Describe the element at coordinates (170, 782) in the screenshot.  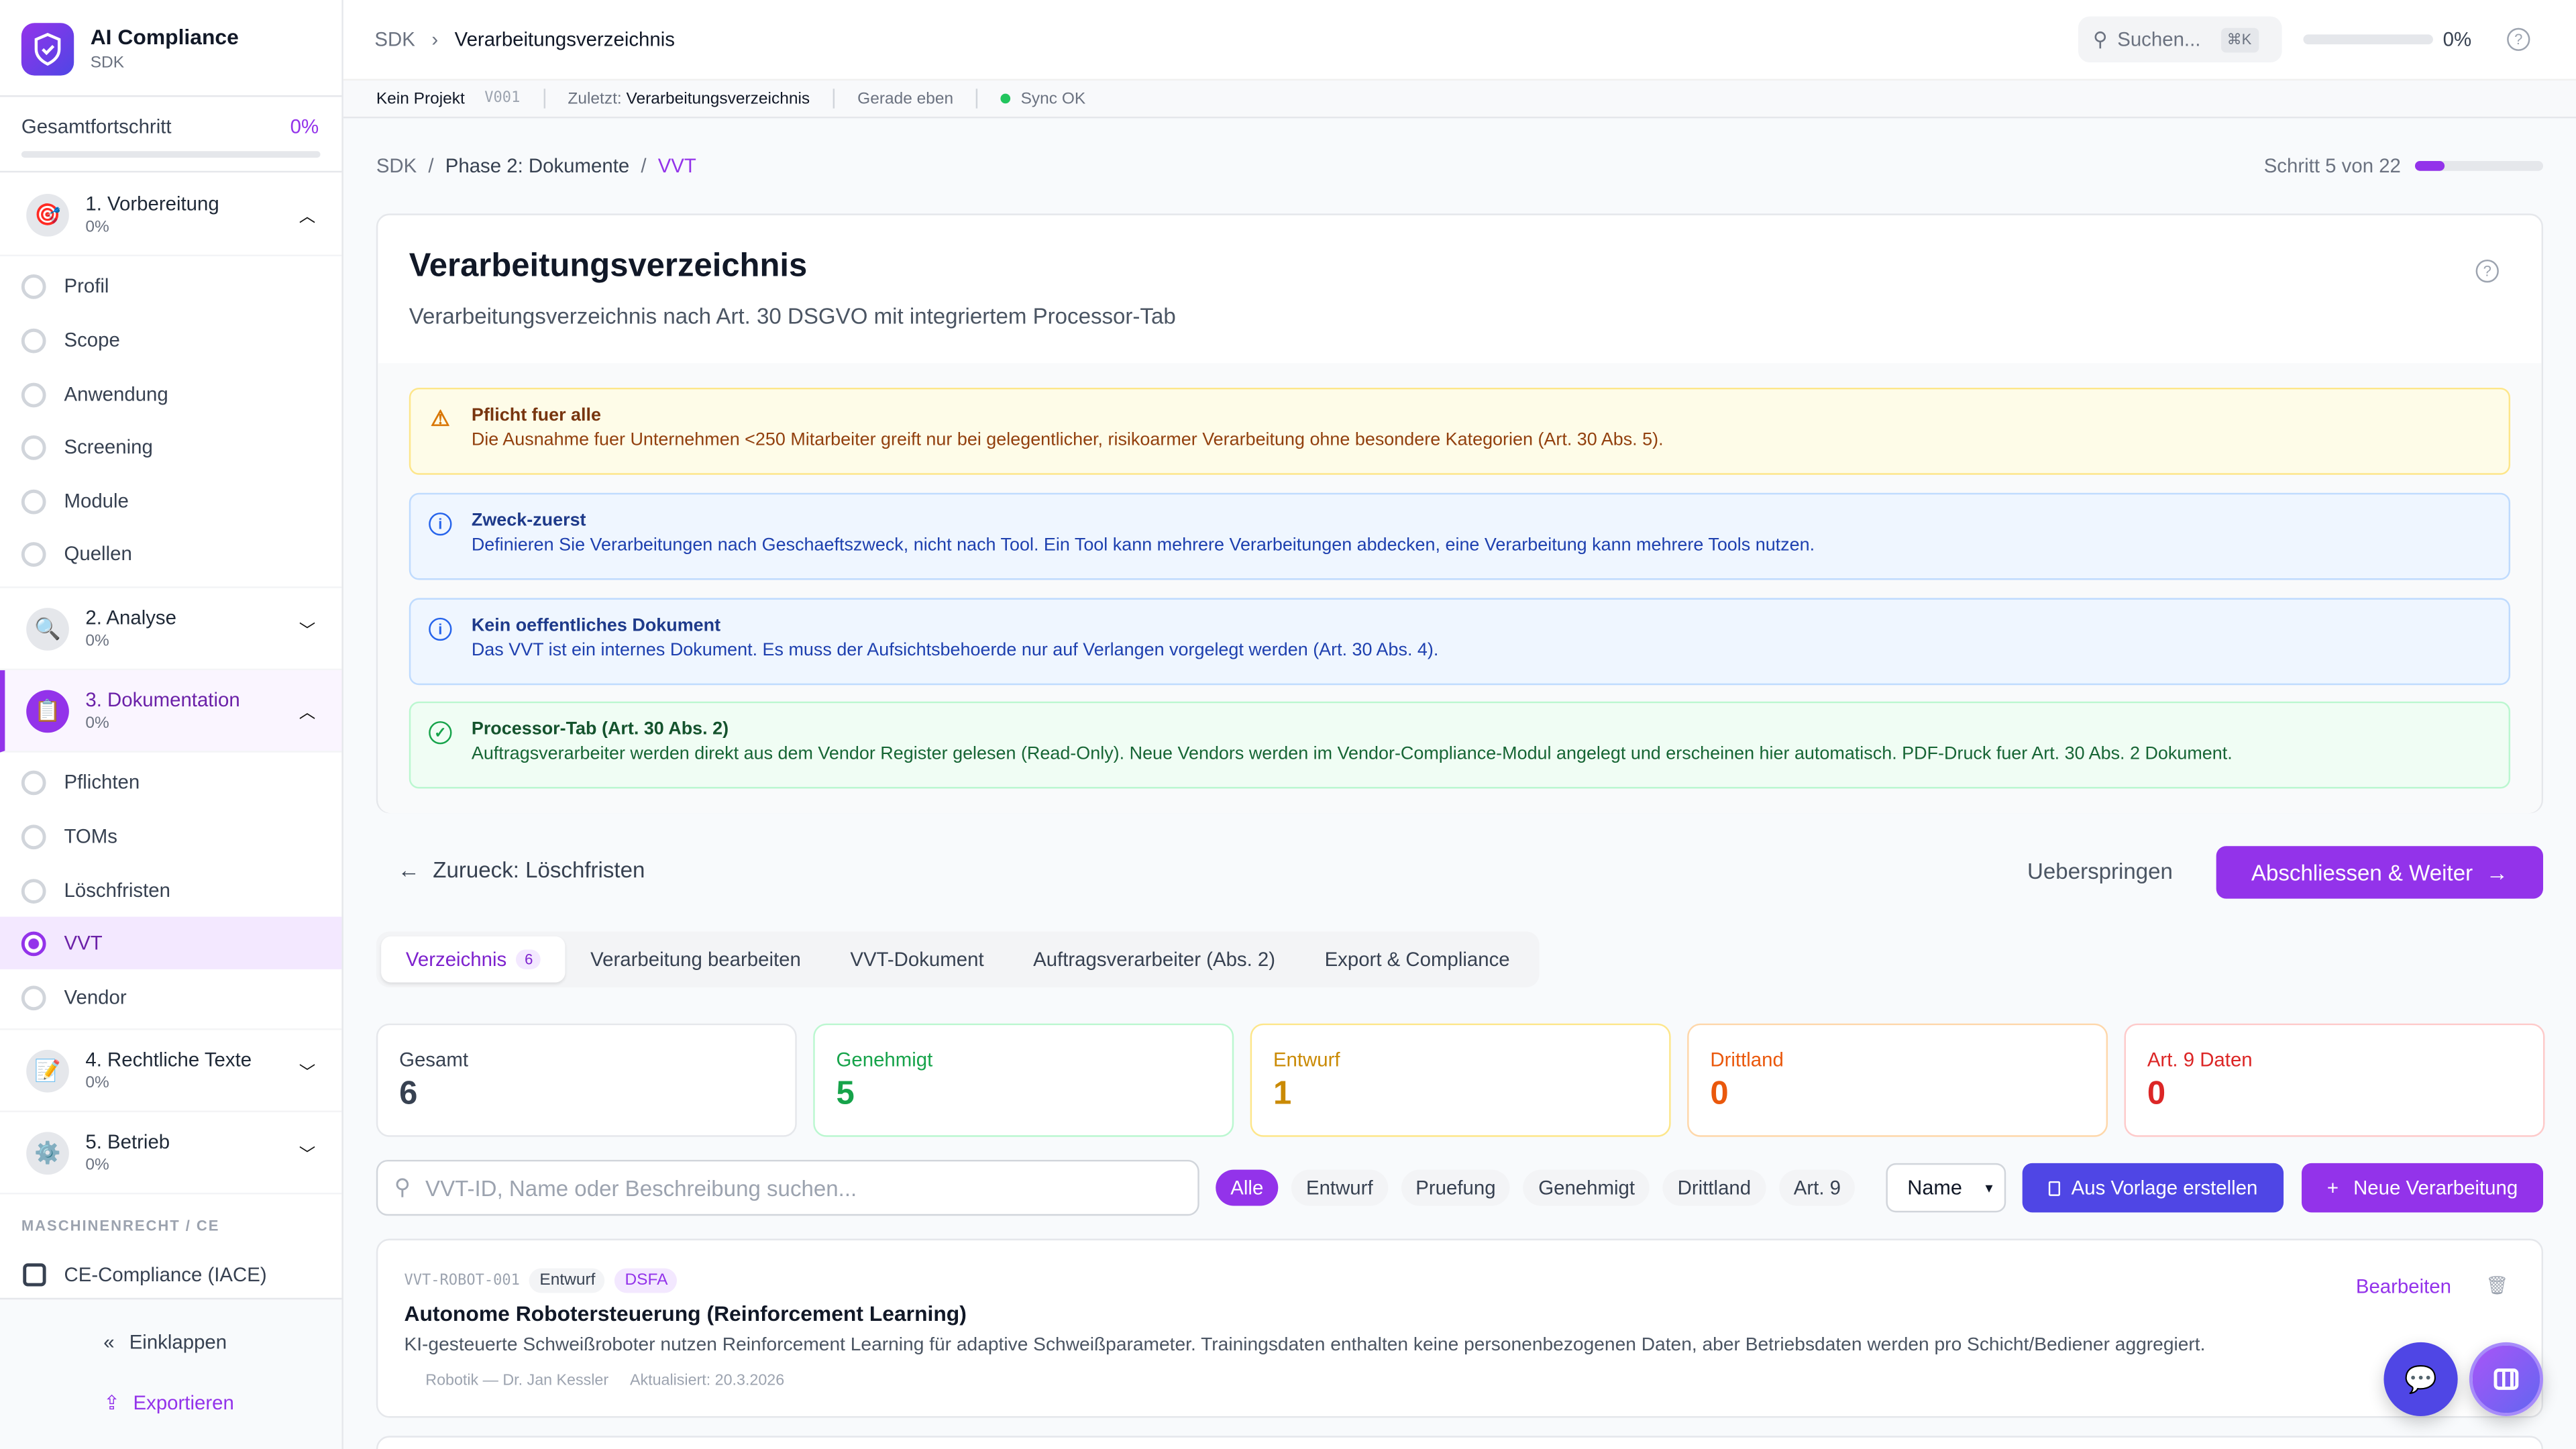
I see `step-pflichten: Pflichten` at that location.